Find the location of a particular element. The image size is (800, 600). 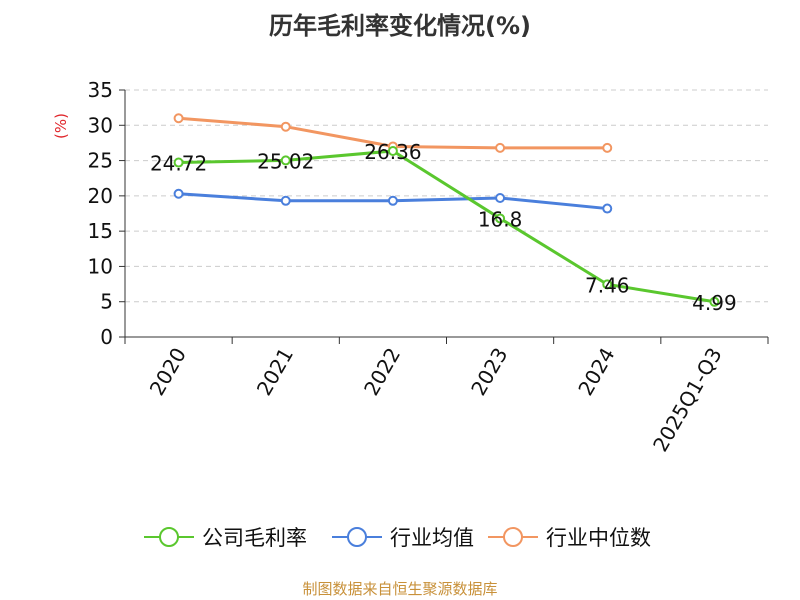

legend-item: 行业中位数 is located at coordinates (569, 538).